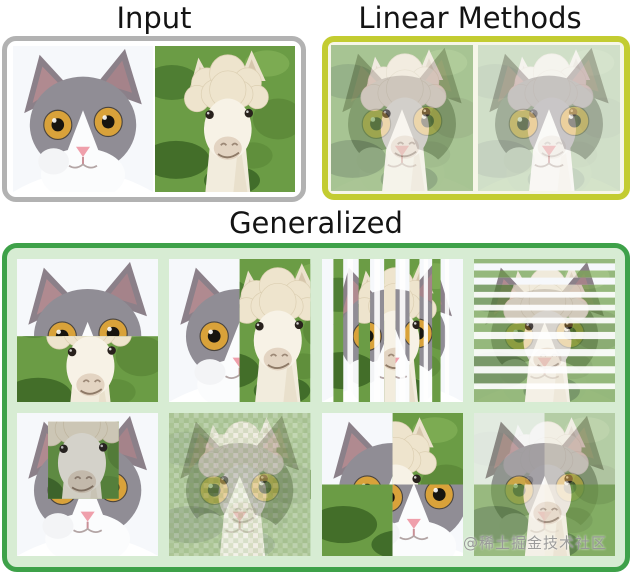  Describe the element at coordinates (544, 330) in the screenshot. I see `horizontal-stripes-mix-image` at that location.